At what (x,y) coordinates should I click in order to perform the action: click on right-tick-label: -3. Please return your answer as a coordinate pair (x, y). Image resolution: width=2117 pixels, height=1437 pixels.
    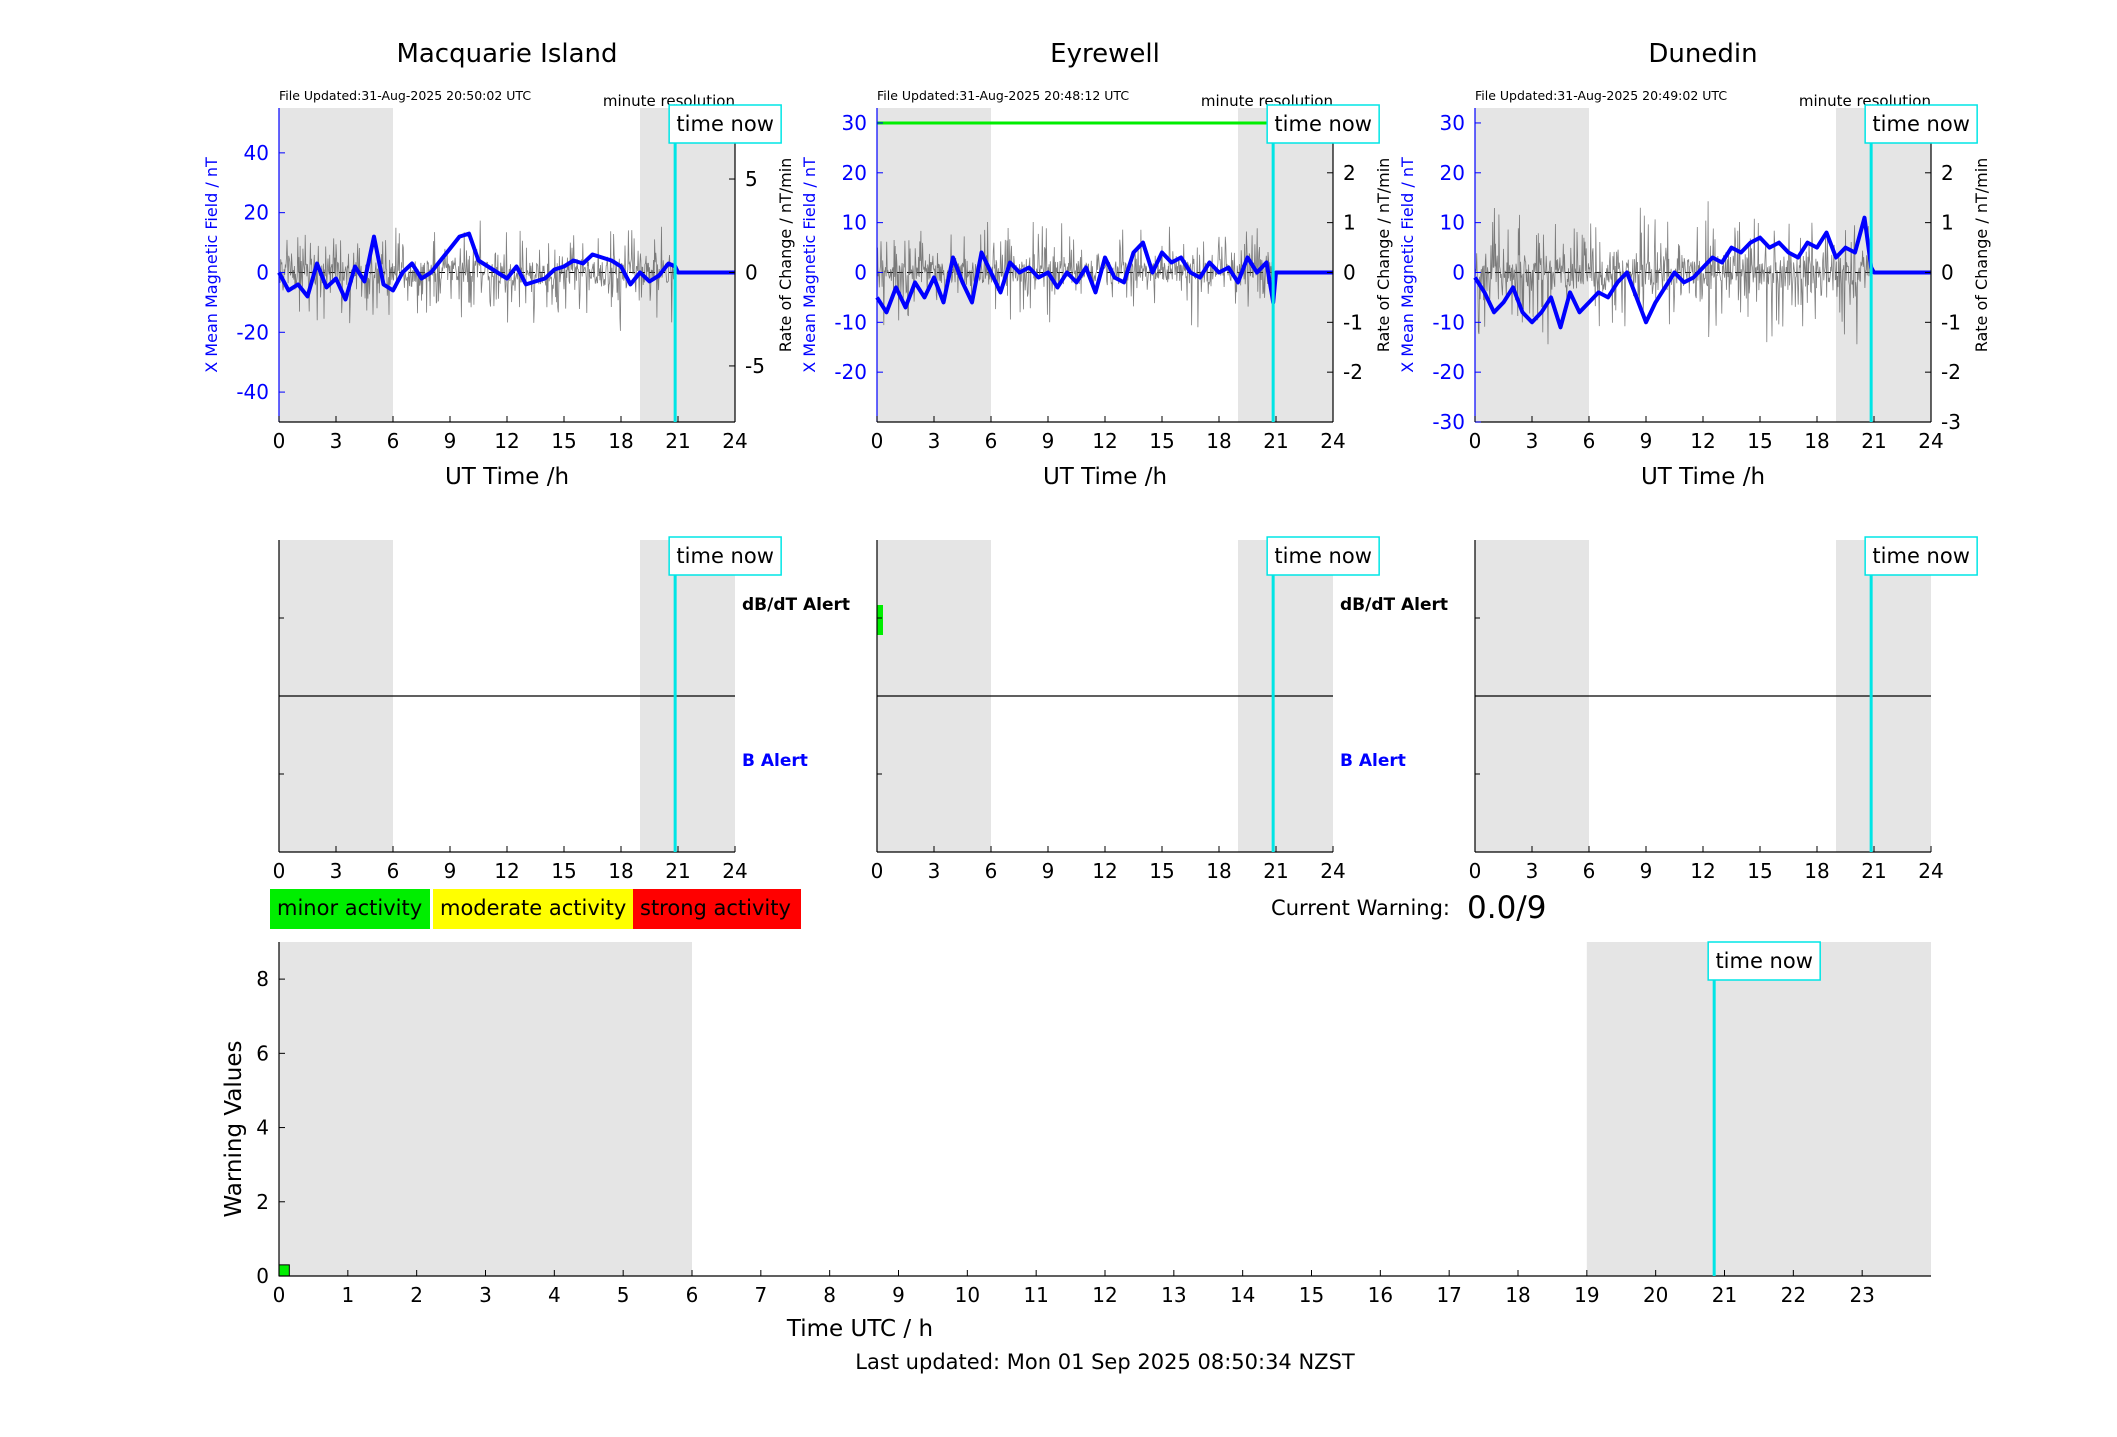
    Looking at the image, I should click on (1951, 422).